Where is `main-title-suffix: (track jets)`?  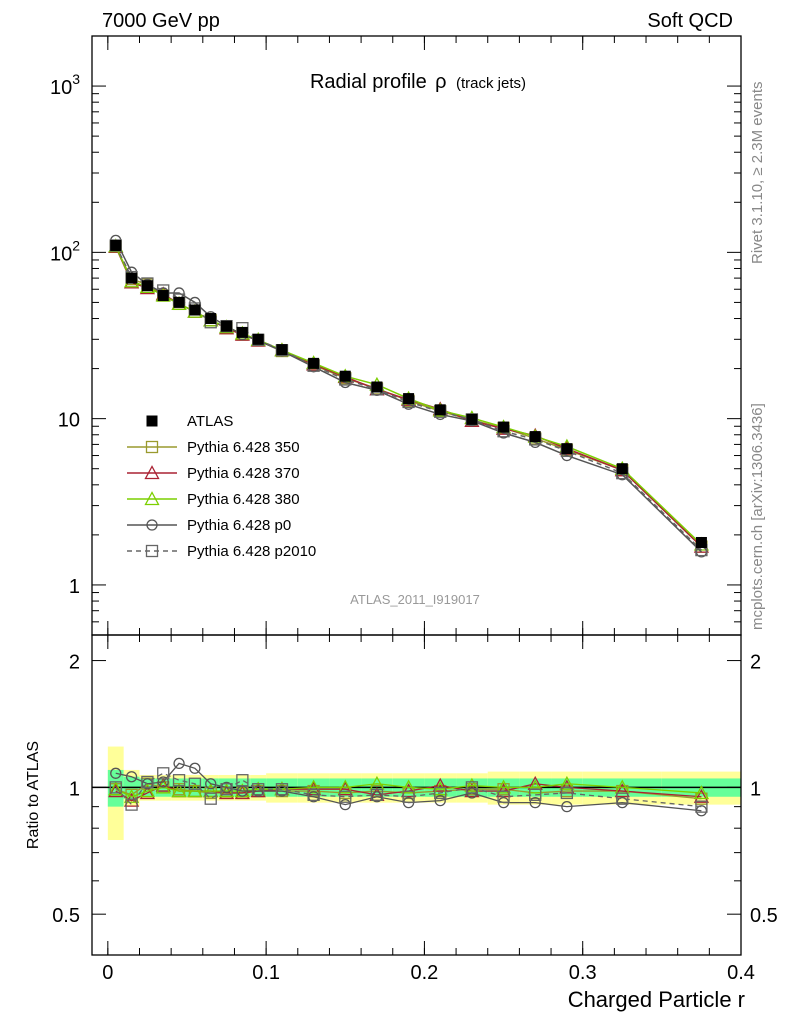 main-title-suffix: (track jets) is located at coordinates (491, 83).